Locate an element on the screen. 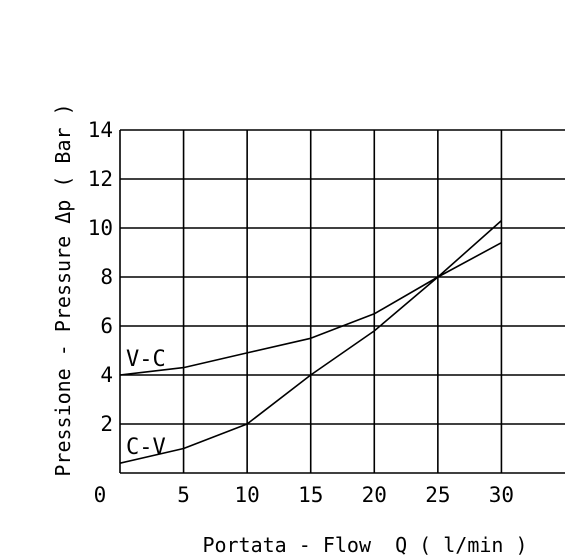  x-tick-label: 30 is located at coordinates (501, 495).